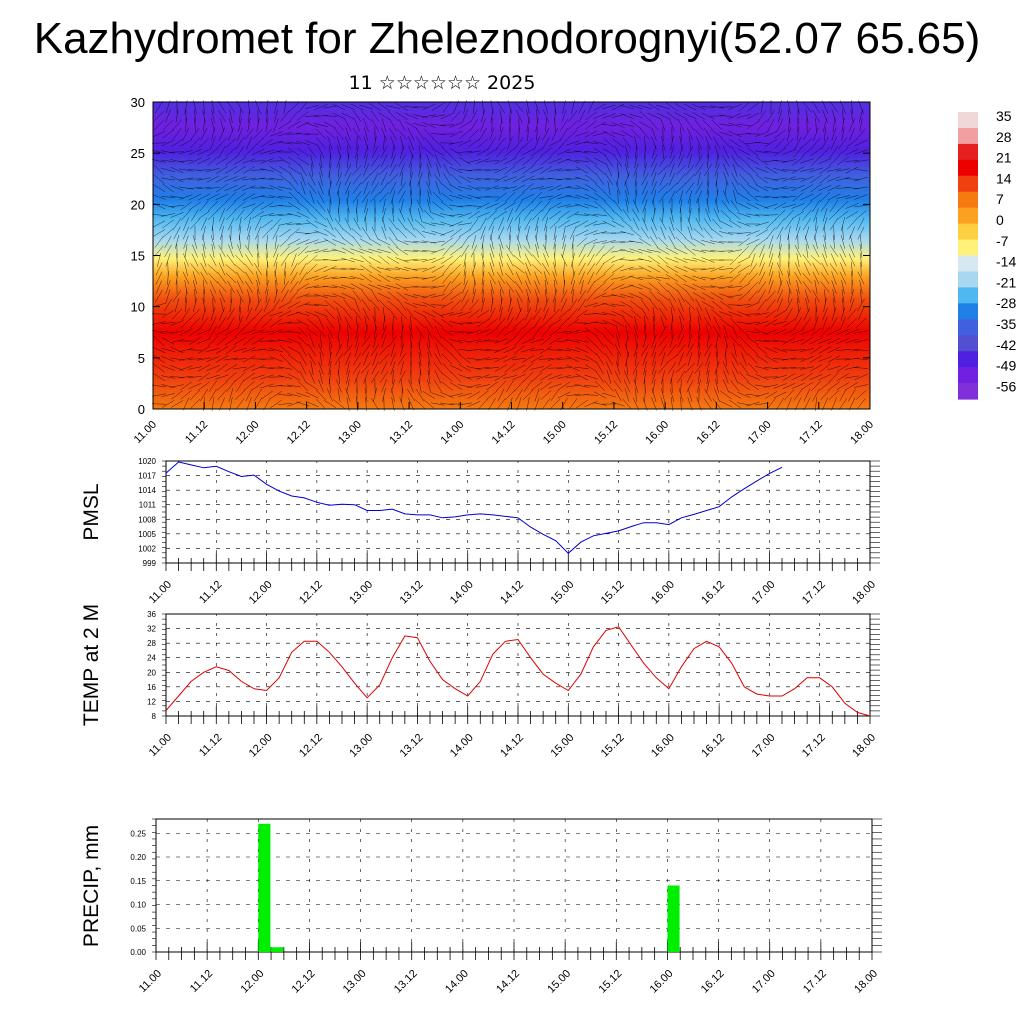  What do you see at coordinates (151, 629) in the screenshot?
I see `y-tick-label: 32` at bounding box center [151, 629].